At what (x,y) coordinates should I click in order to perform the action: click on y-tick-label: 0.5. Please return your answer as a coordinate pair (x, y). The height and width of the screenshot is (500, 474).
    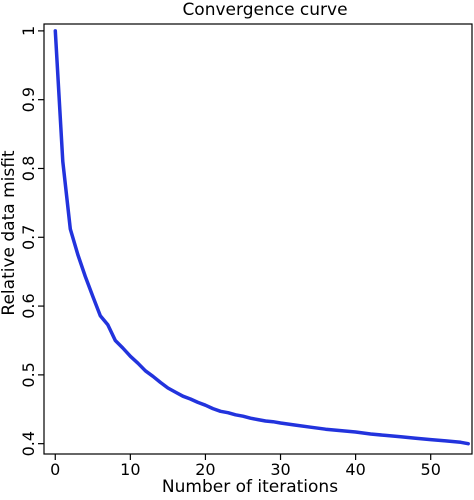
    Looking at the image, I should click on (28, 374).